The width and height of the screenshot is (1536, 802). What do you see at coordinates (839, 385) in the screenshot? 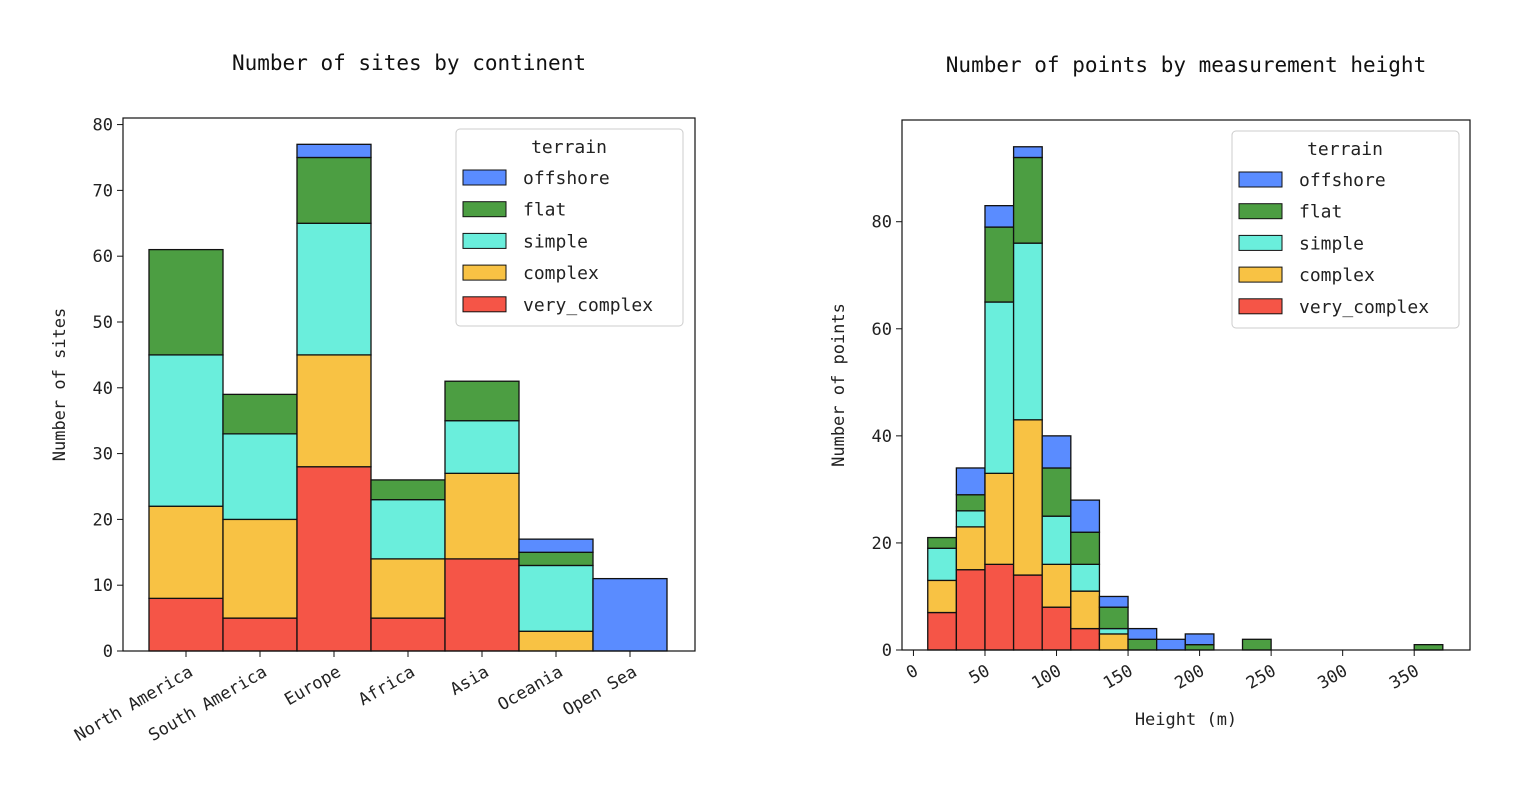
I see `y-axis-label: Number of points` at bounding box center [839, 385].